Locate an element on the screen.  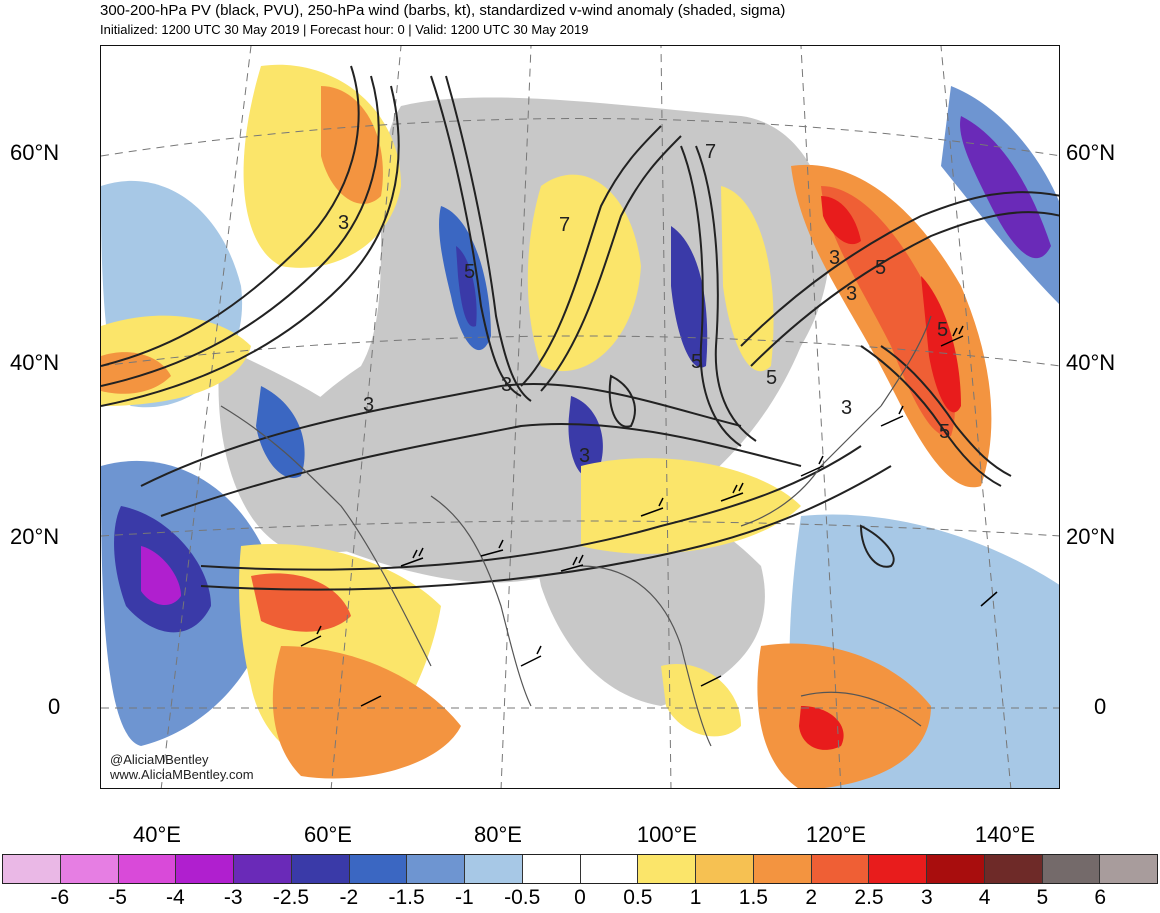
colorbar-tick-label: -2.5 is located at coordinates (291, 897).